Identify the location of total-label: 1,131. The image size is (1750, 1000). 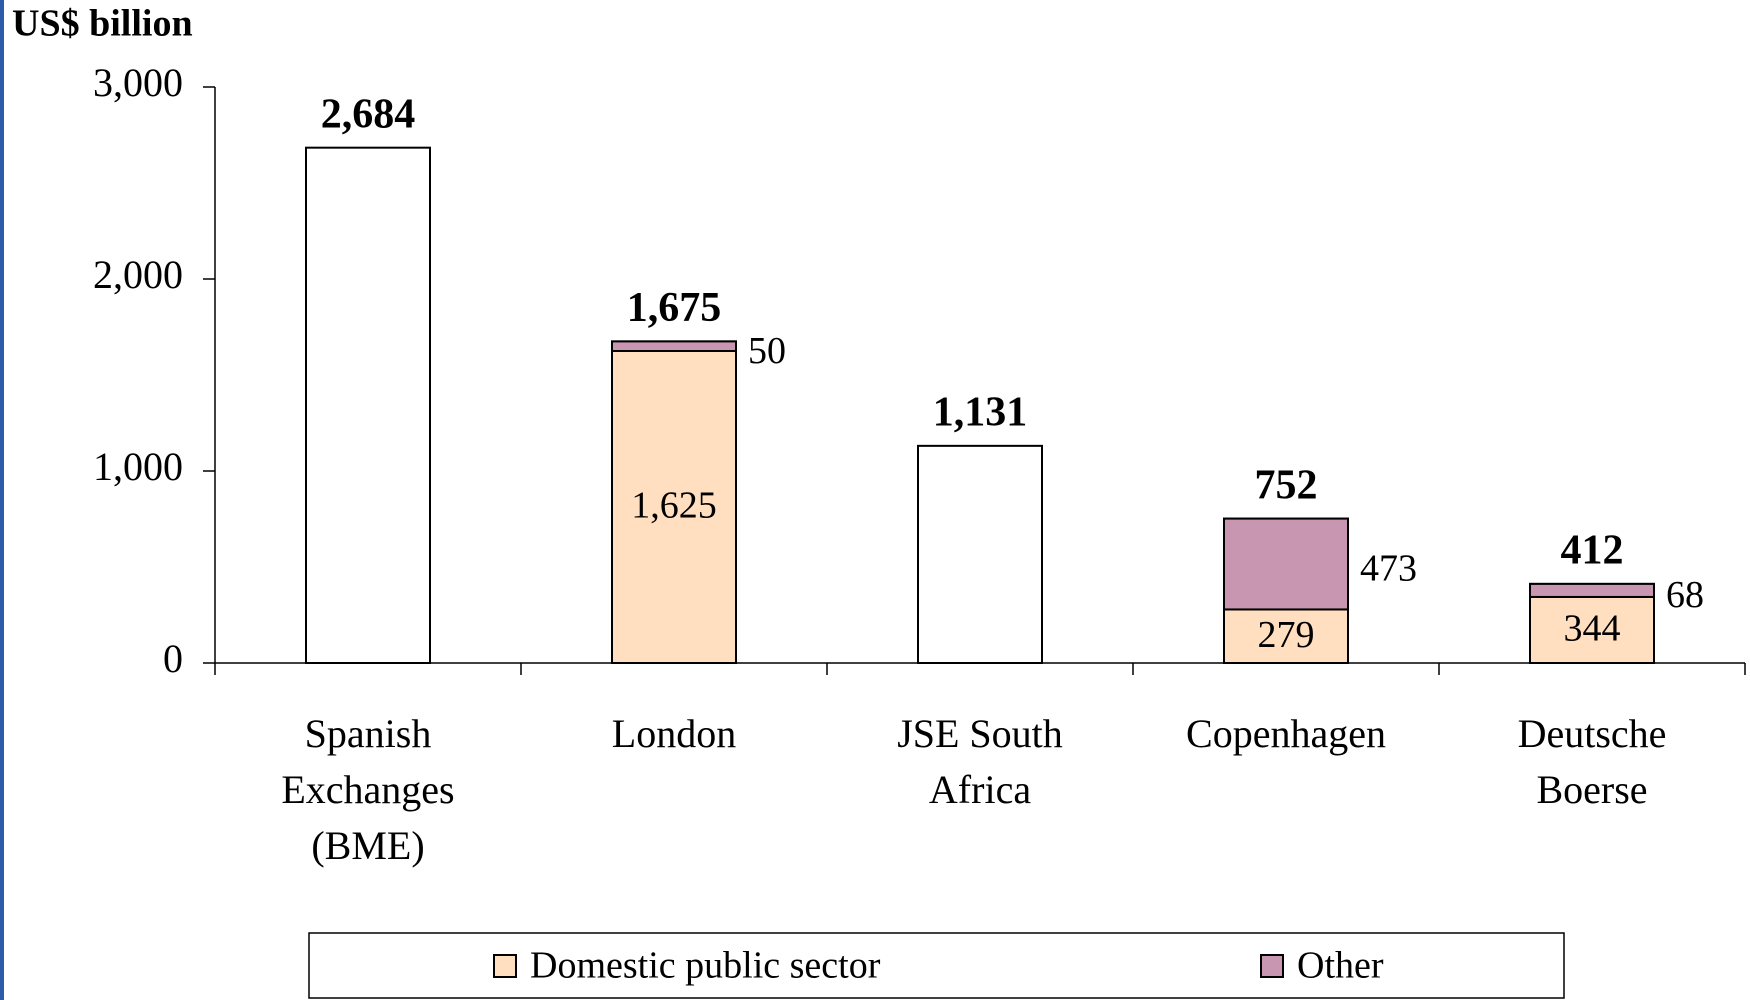
(980, 412).